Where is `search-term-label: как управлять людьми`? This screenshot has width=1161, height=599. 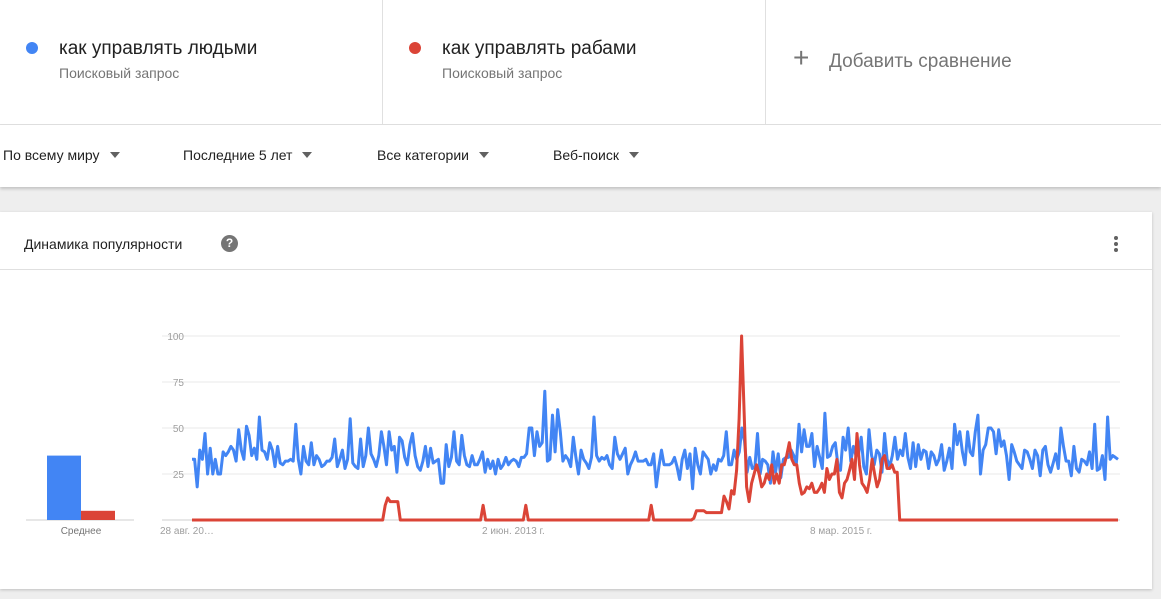 search-term-label: как управлять людьми is located at coordinates (158, 48).